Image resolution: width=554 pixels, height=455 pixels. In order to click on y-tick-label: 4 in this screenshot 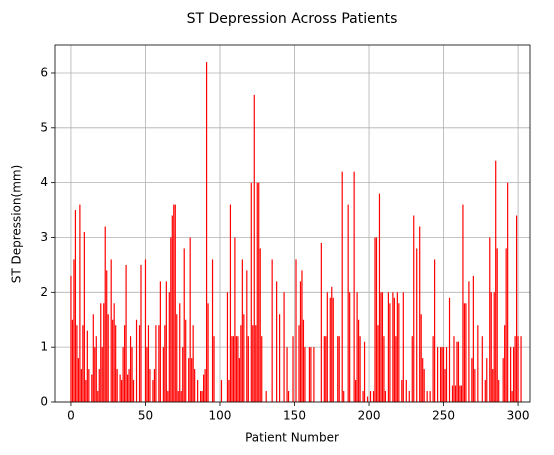, I will do `click(44, 182)`.